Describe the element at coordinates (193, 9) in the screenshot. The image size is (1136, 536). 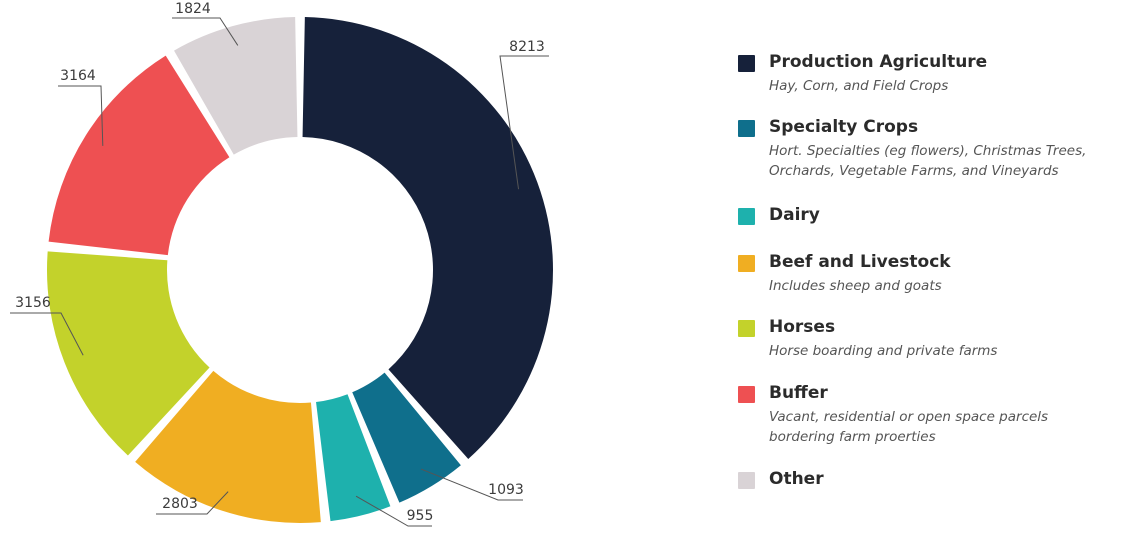
I see `data-label-other: 1824` at that location.